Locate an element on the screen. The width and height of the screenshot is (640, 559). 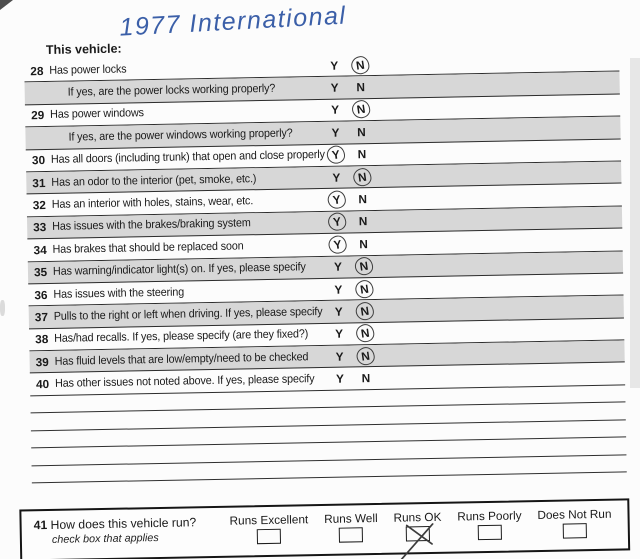
run-option: Runs OK is located at coordinates (417, 534).